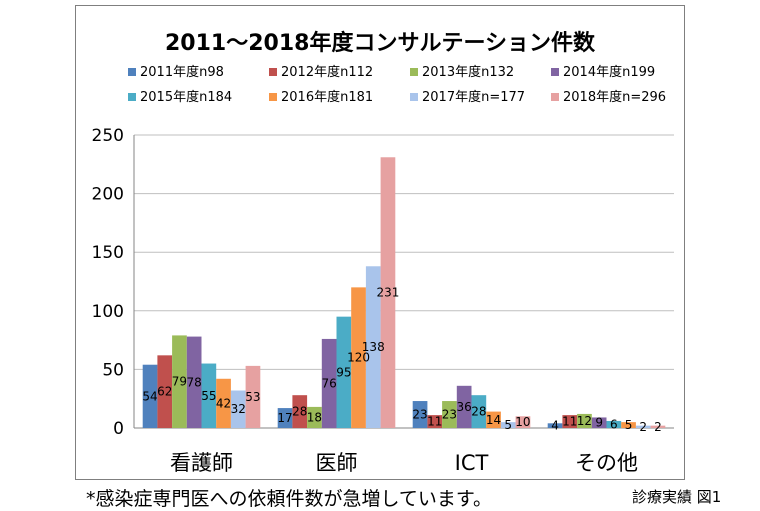 The width and height of the screenshot is (760, 511). Describe the element at coordinates (186, 97) in the screenshot. I see `legend-label: 2015年度n184` at that location.